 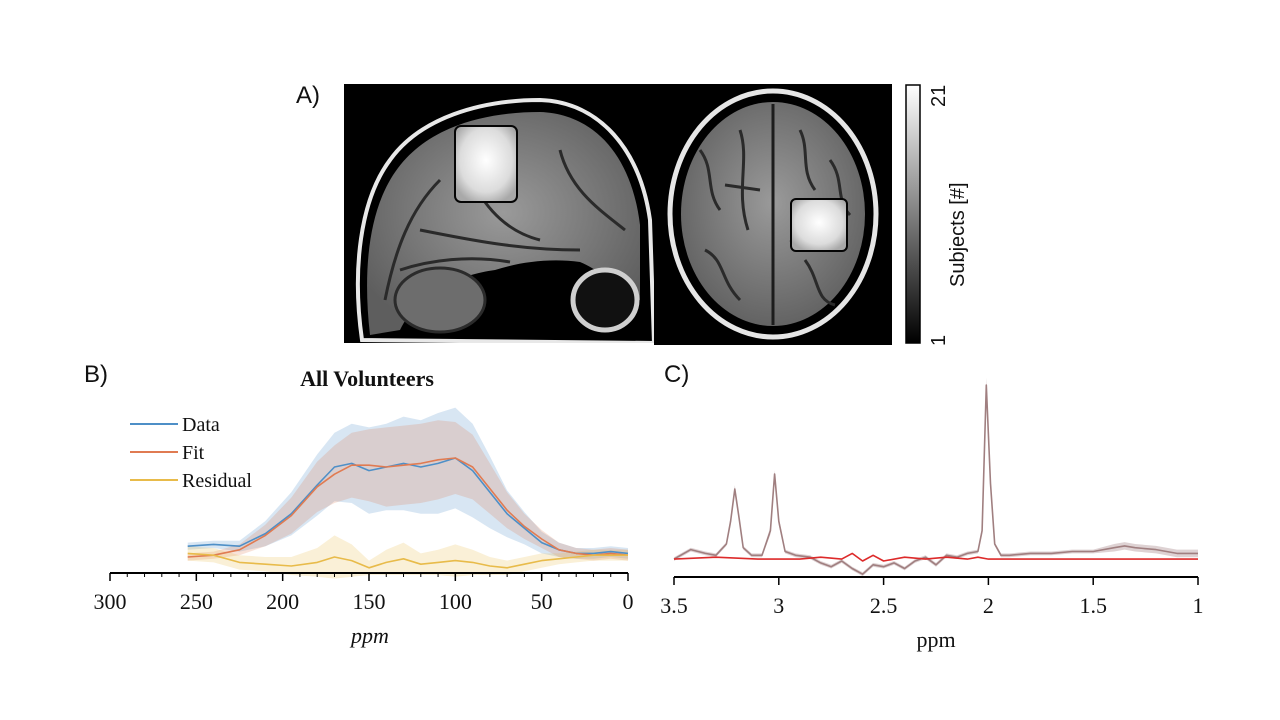 I want to click on chart-b-ticks: 300 250 200 150 100 50 0, so click(x=364, y=593).